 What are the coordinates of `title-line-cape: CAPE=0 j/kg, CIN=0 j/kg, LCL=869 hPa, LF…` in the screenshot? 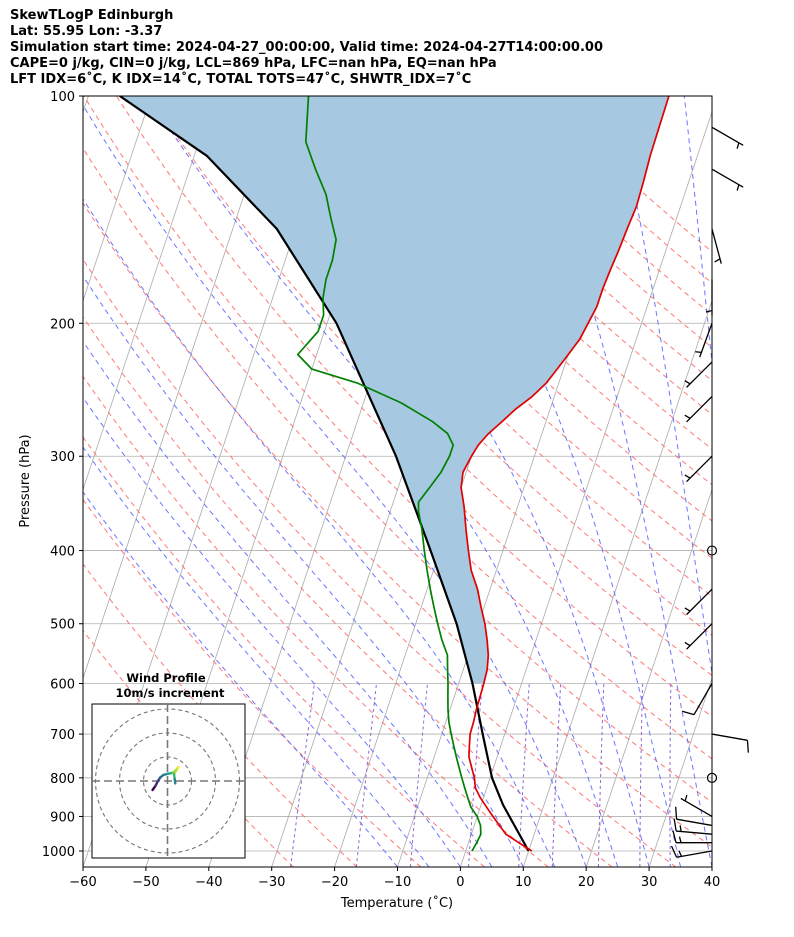 It's located at (253, 63).